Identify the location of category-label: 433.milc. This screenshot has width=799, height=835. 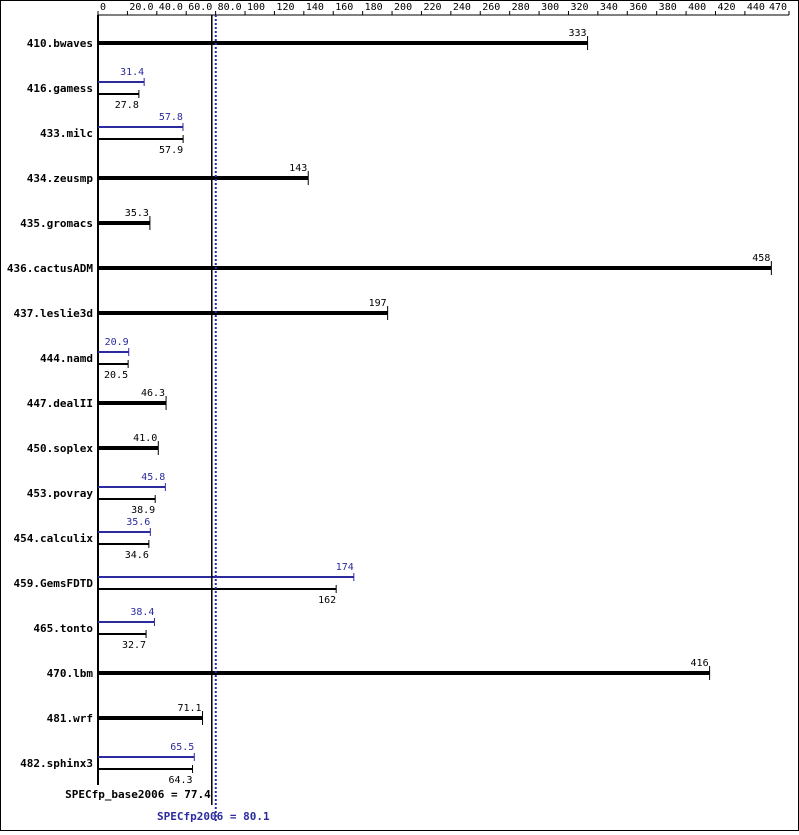
(66, 133).